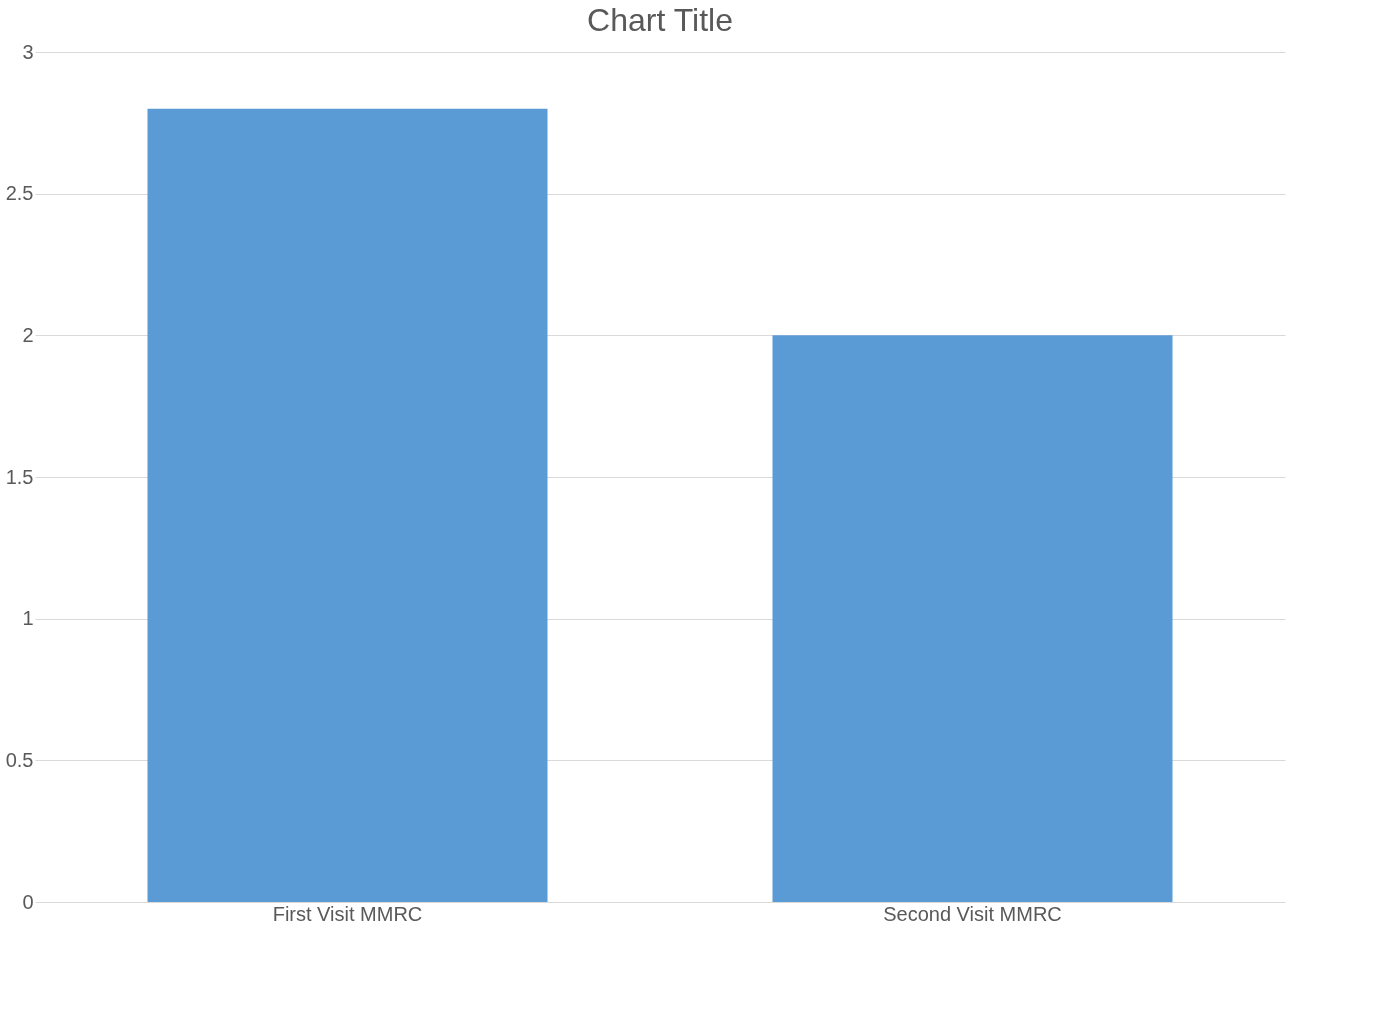 The width and height of the screenshot is (1383, 1014). I want to click on y-tick-label: 3, so click(28, 51).